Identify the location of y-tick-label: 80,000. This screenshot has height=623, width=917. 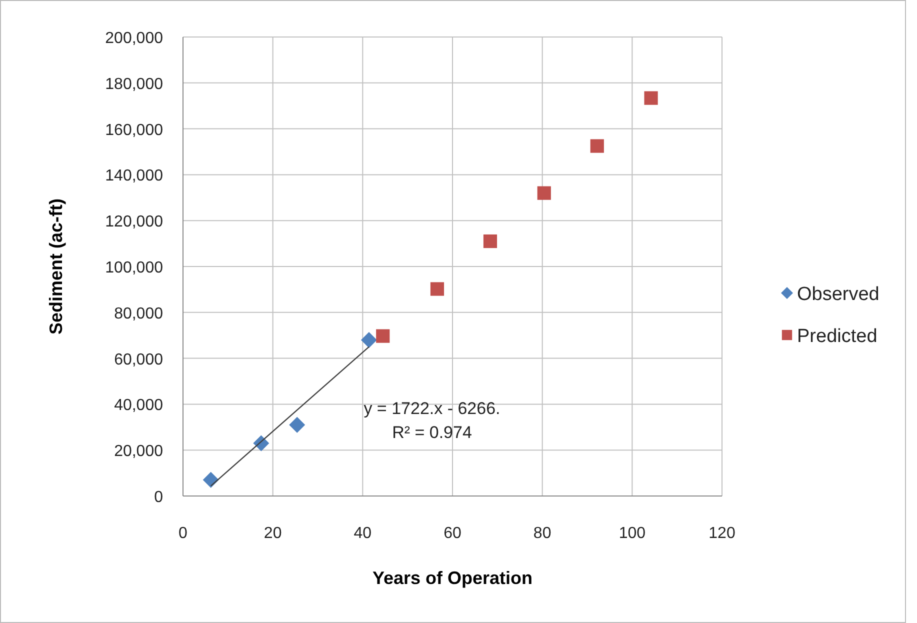
(139, 313).